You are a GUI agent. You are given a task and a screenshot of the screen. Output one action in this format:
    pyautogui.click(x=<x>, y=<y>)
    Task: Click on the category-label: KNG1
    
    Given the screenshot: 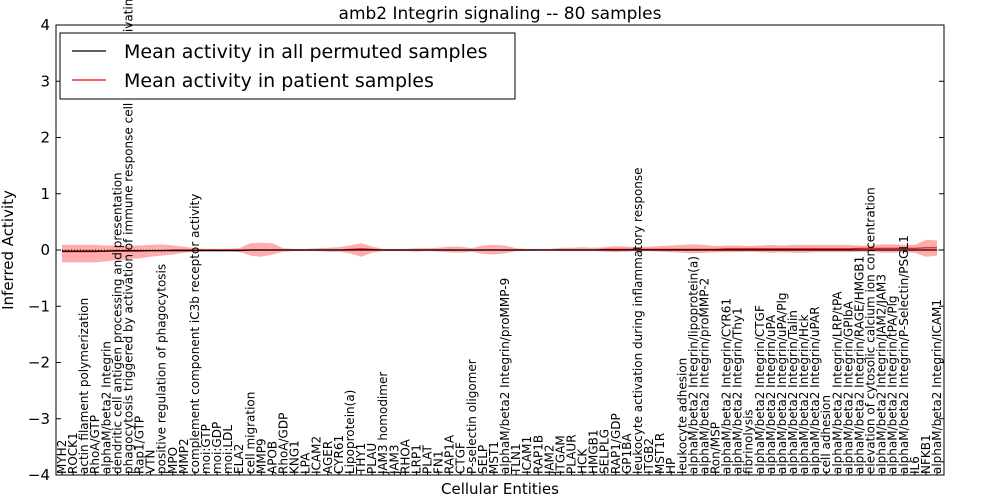 What is the action you would take?
    pyautogui.click(x=295, y=457)
    